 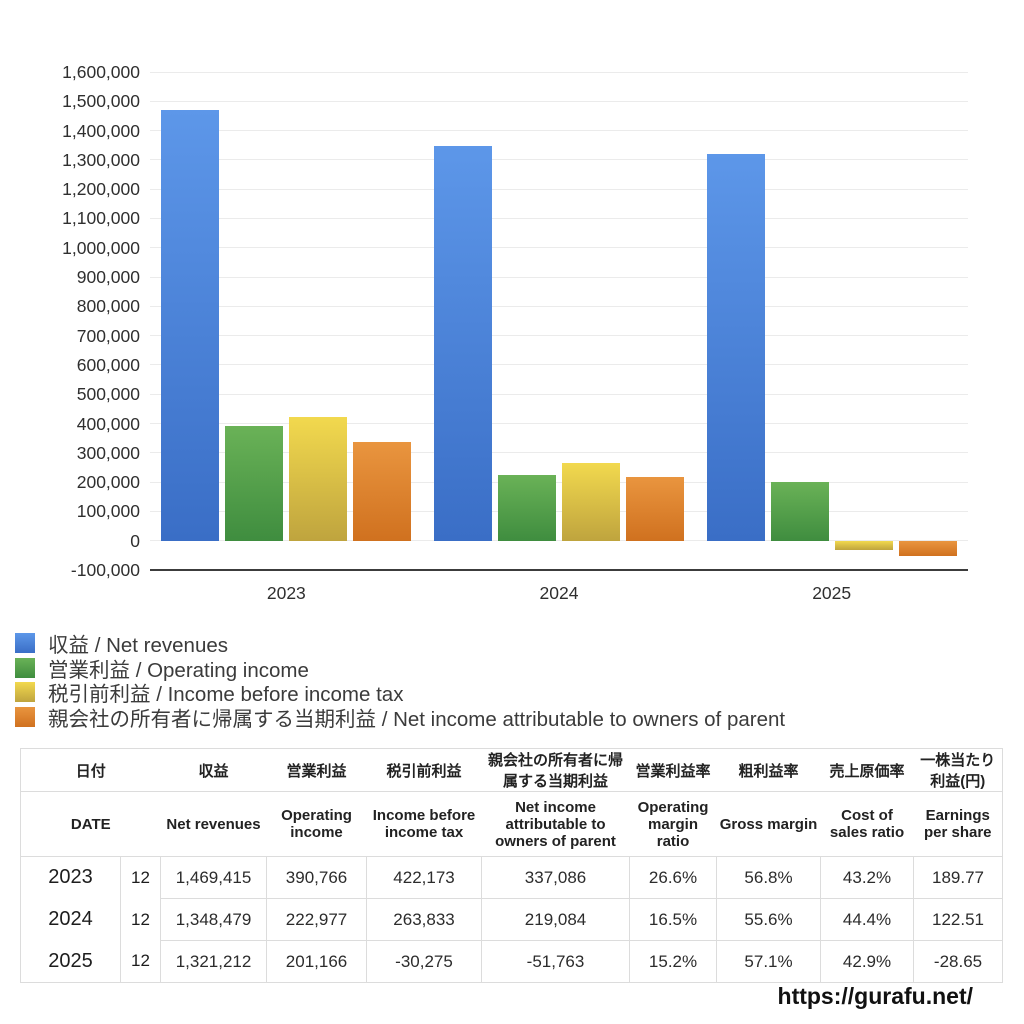 What do you see at coordinates (316, 919) in the screenshot?
I see `cell-value-1: 222,977` at bounding box center [316, 919].